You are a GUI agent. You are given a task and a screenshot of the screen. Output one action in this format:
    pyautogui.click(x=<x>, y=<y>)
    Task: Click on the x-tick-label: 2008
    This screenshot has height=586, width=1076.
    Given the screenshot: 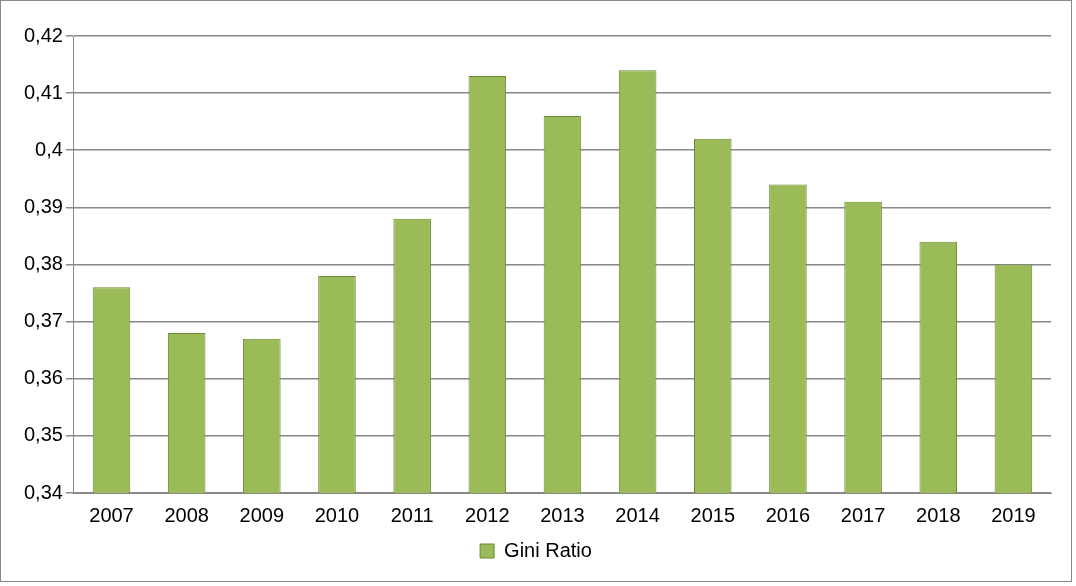 What is the action you would take?
    pyautogui.click(x=186, y=514)
    